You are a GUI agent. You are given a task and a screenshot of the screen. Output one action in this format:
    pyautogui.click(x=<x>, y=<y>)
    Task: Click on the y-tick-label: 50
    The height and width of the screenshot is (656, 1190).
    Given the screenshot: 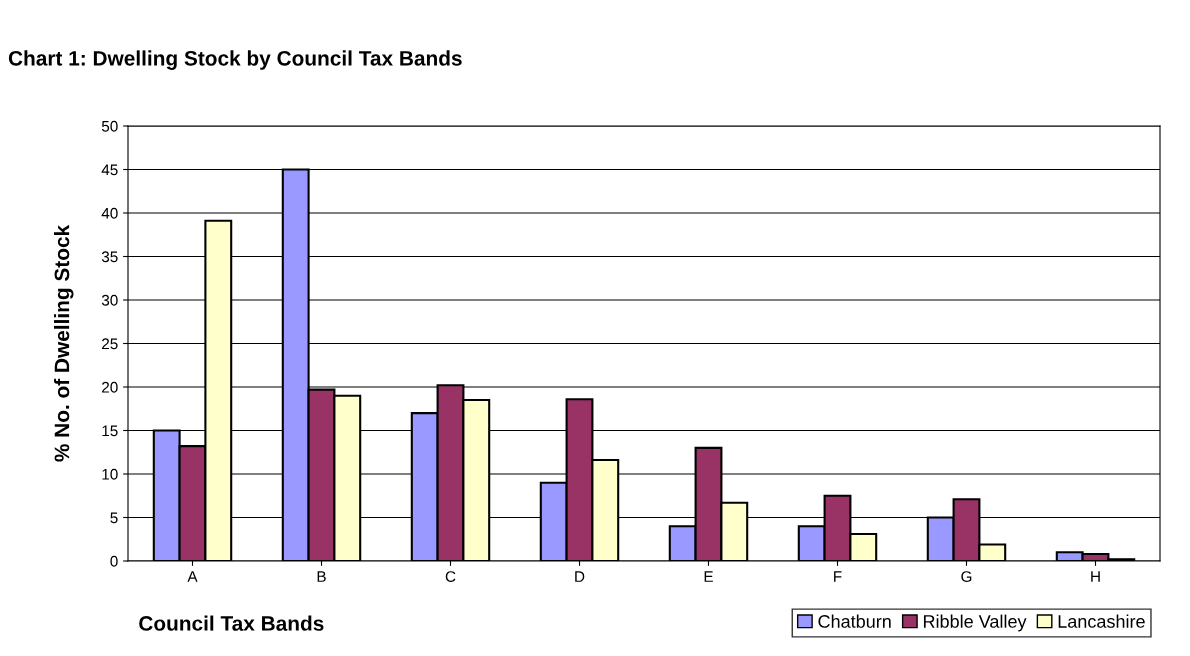 What is the action you would take?
    pyautogui.click(x=109, y=126)
    